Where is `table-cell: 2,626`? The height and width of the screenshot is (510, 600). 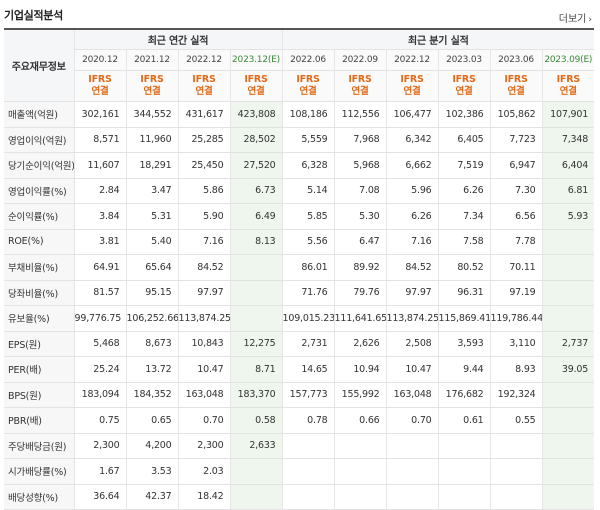
table-cell: 2,626 is located at coordinates (360, 344).